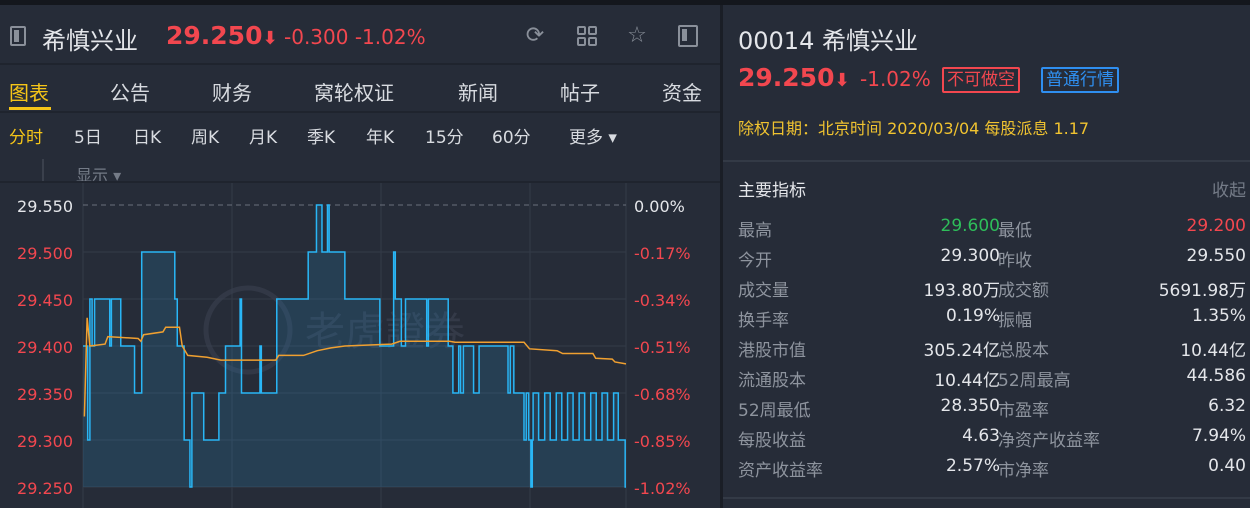  Describe the element at coordinates (772, 441) in the screenshot. I see `metric-label: 每股收益` at that location.